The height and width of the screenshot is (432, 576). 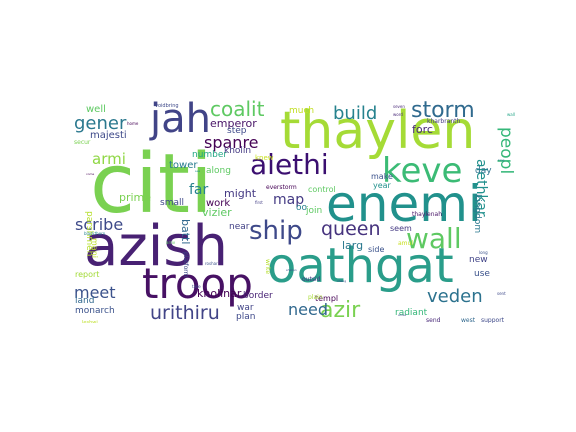 What do you see at coordinates (402, 315) in the screenshot?
I see `word-cloud-word: amaz` at bounding box center [402, 315].